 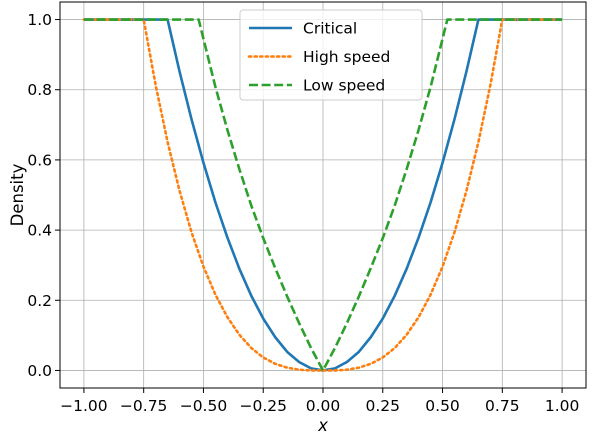 What do you see at coordinates (442, 406) in the screenshot?
I see `x-tick-label: 0.50` at bounding box center [442, 406].